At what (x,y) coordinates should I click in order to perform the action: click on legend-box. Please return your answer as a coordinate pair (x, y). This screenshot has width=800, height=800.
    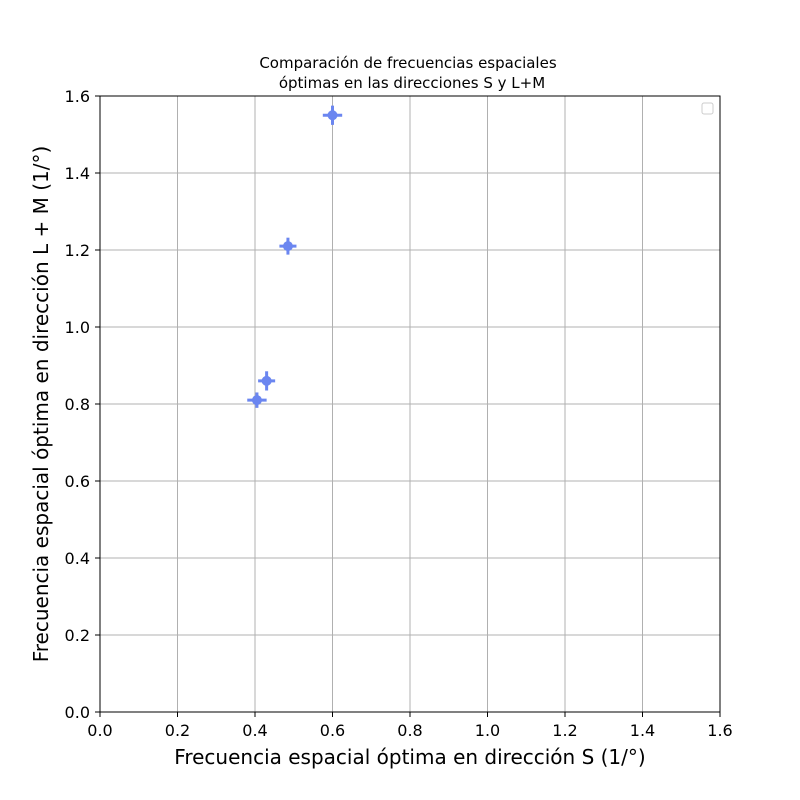
    Looking at the image, I should click on (707, 108).